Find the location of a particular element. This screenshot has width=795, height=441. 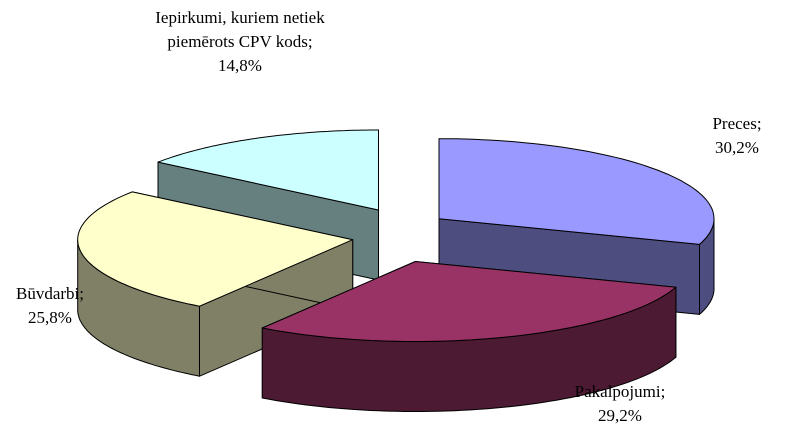

data-label: Būvdarbi; 25,8% is located at coordinates (55, 306).